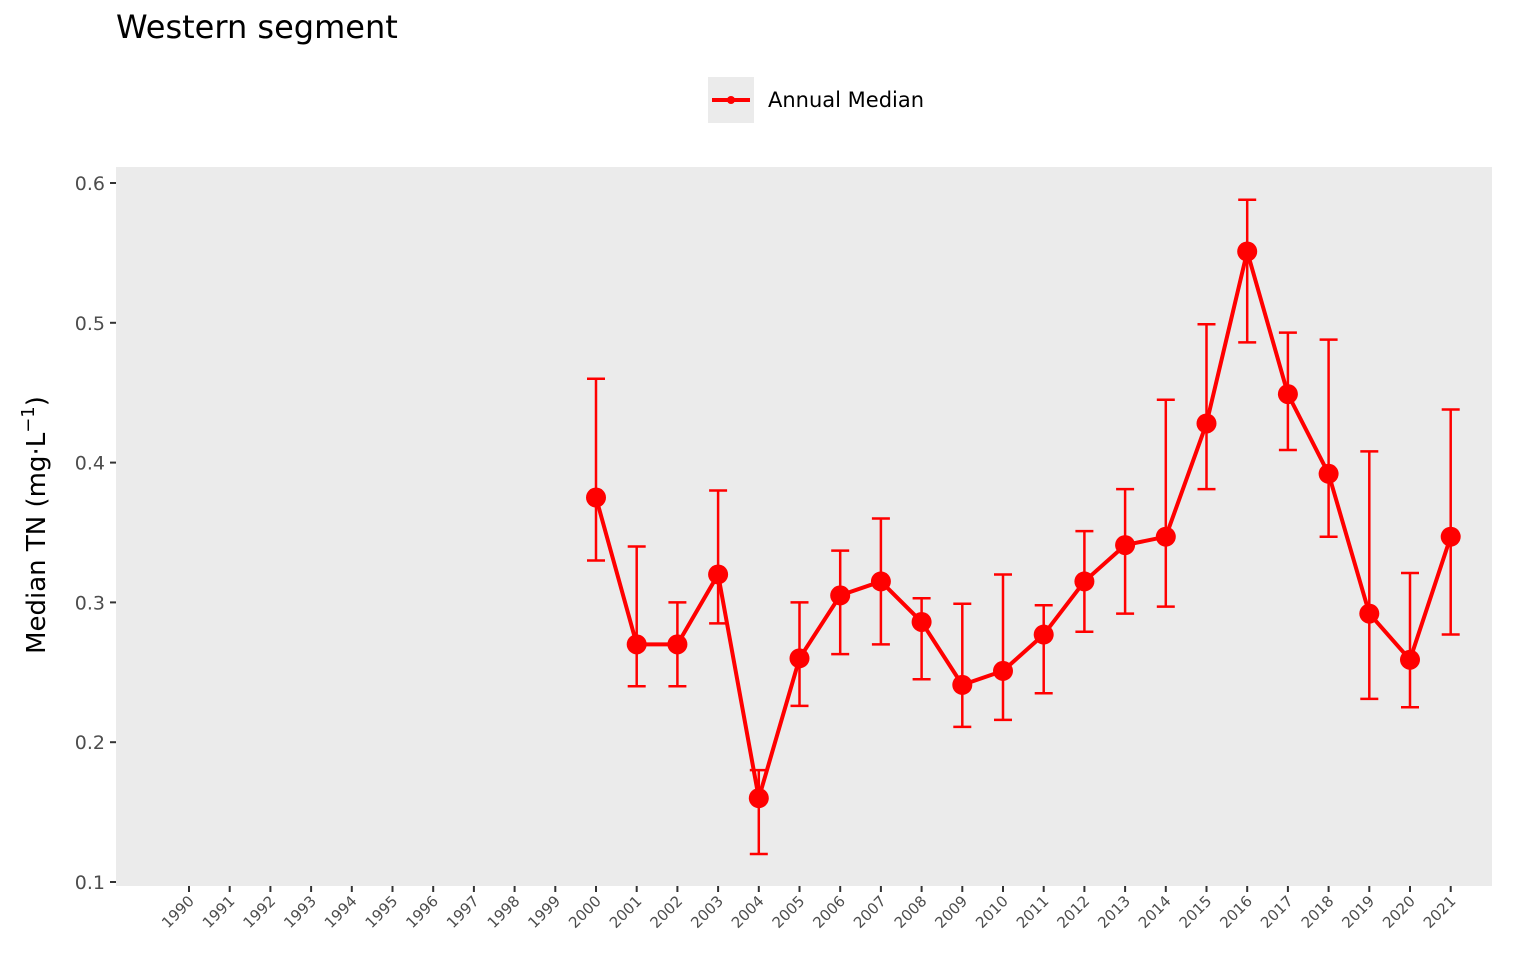 The image size is (1536, 960). Describe the element at coordinates (1440, 912) in the screenshot. I see `x-tick-label: 2021` at that location.